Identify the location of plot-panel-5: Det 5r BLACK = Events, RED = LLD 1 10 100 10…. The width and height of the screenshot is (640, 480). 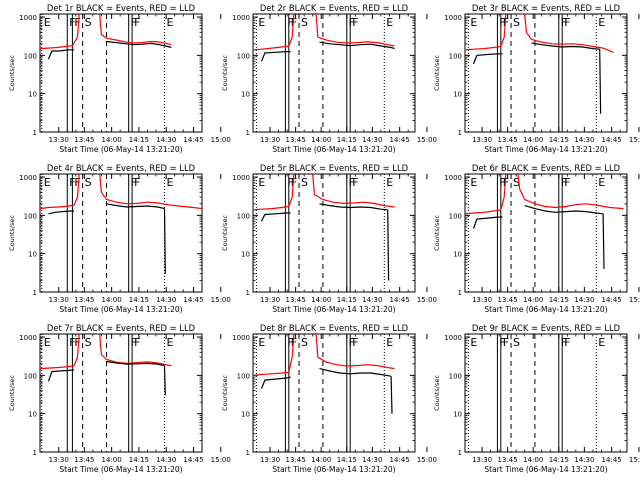
(329, 238).